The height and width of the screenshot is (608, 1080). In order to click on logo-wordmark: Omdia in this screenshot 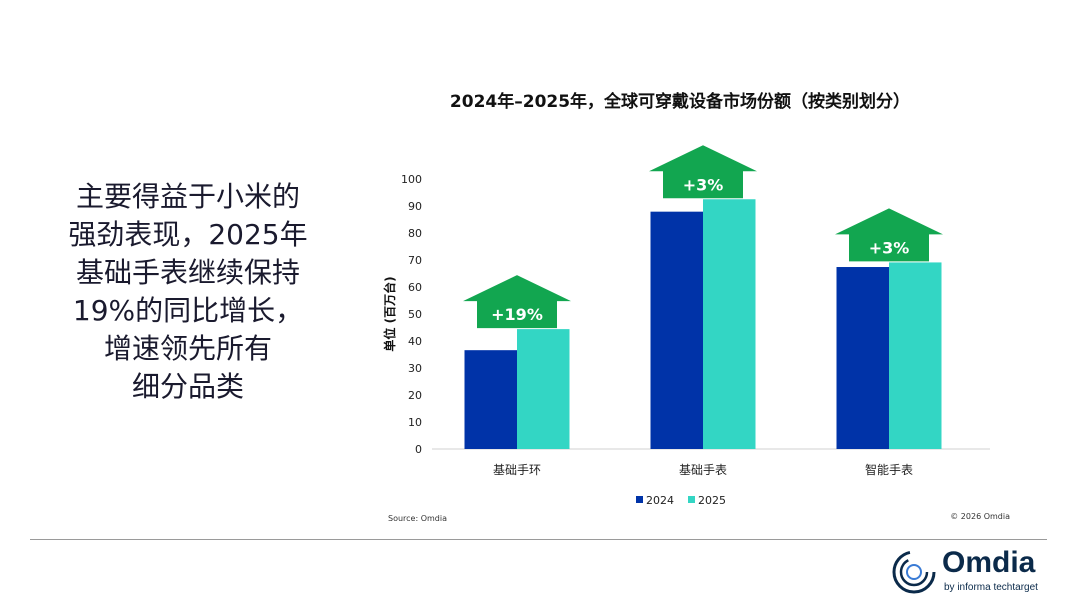, I will do `click(989, 562)`.